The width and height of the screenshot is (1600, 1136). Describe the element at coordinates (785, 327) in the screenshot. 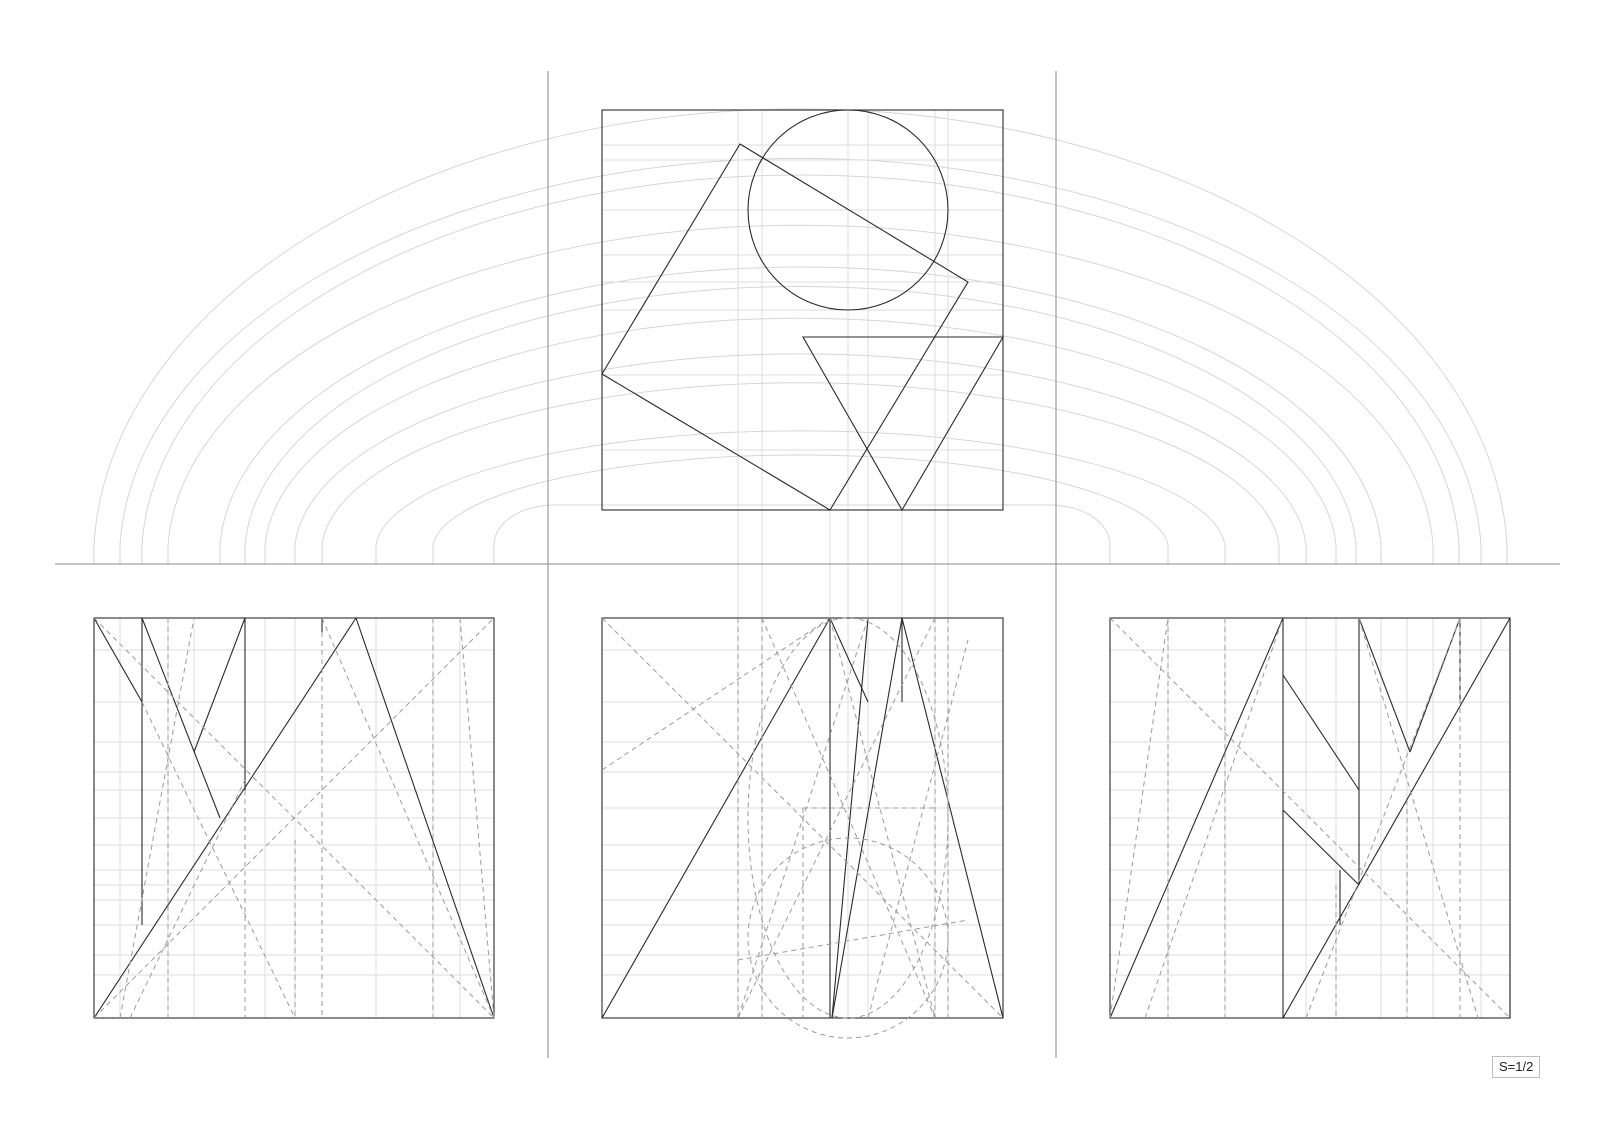

I see `composition-rotated-square` at that location.